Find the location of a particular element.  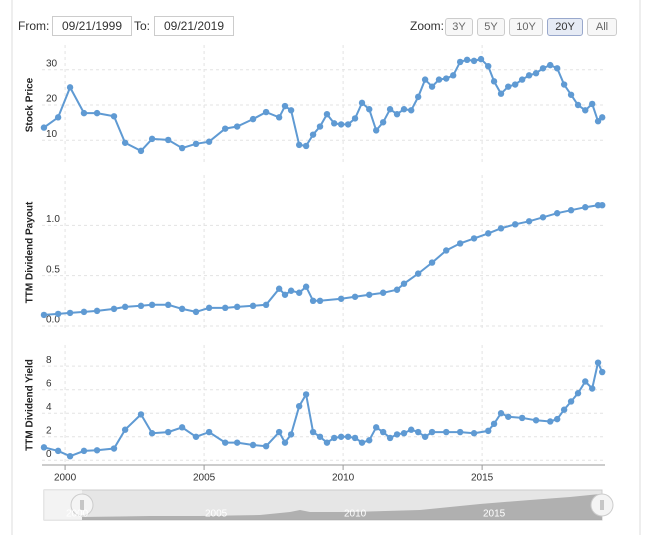

y-tick-label: 0 is located at coordinates (49, 454).